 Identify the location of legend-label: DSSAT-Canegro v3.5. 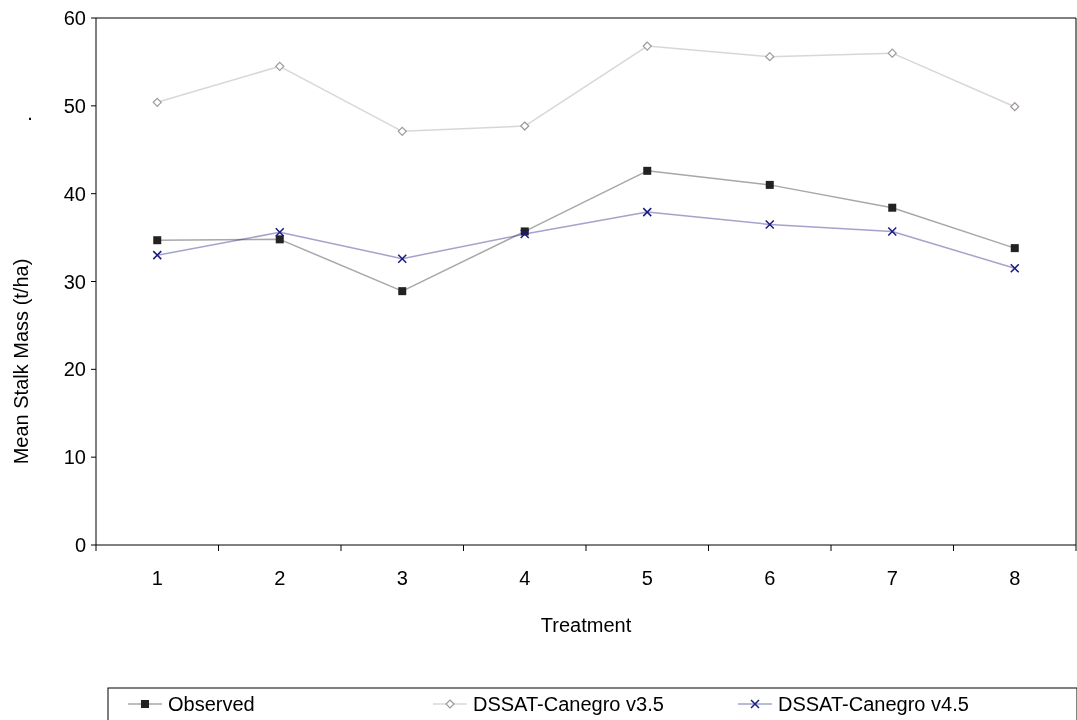
(568, 704).